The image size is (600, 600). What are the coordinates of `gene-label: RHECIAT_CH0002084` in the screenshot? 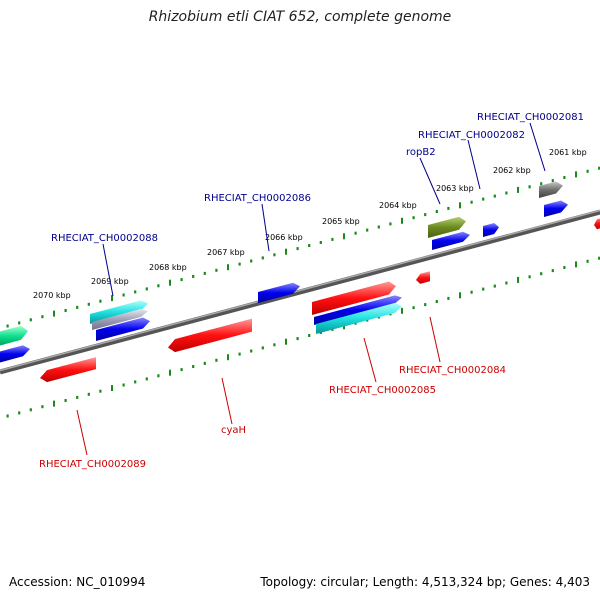 It's located at (452, 370).